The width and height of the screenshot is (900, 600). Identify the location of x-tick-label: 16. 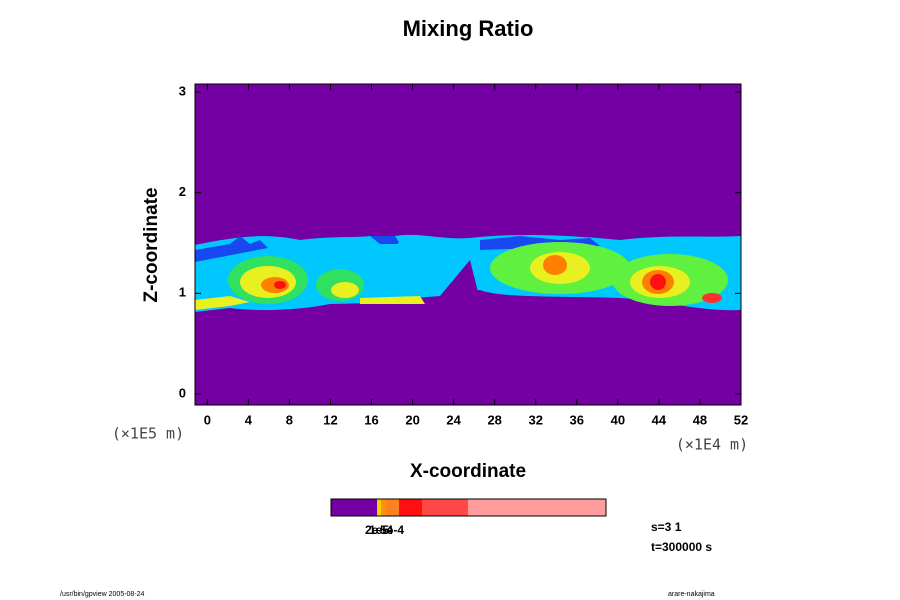
(371, 419).